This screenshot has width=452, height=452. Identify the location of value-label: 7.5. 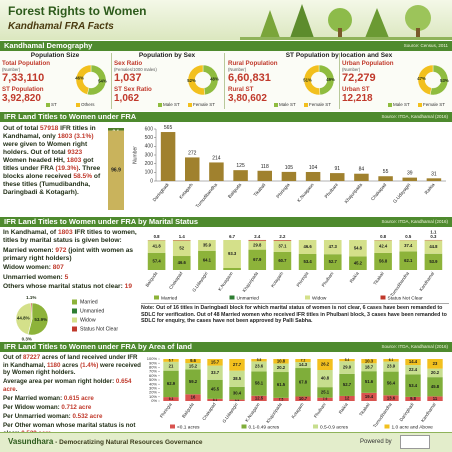
(281, 399).